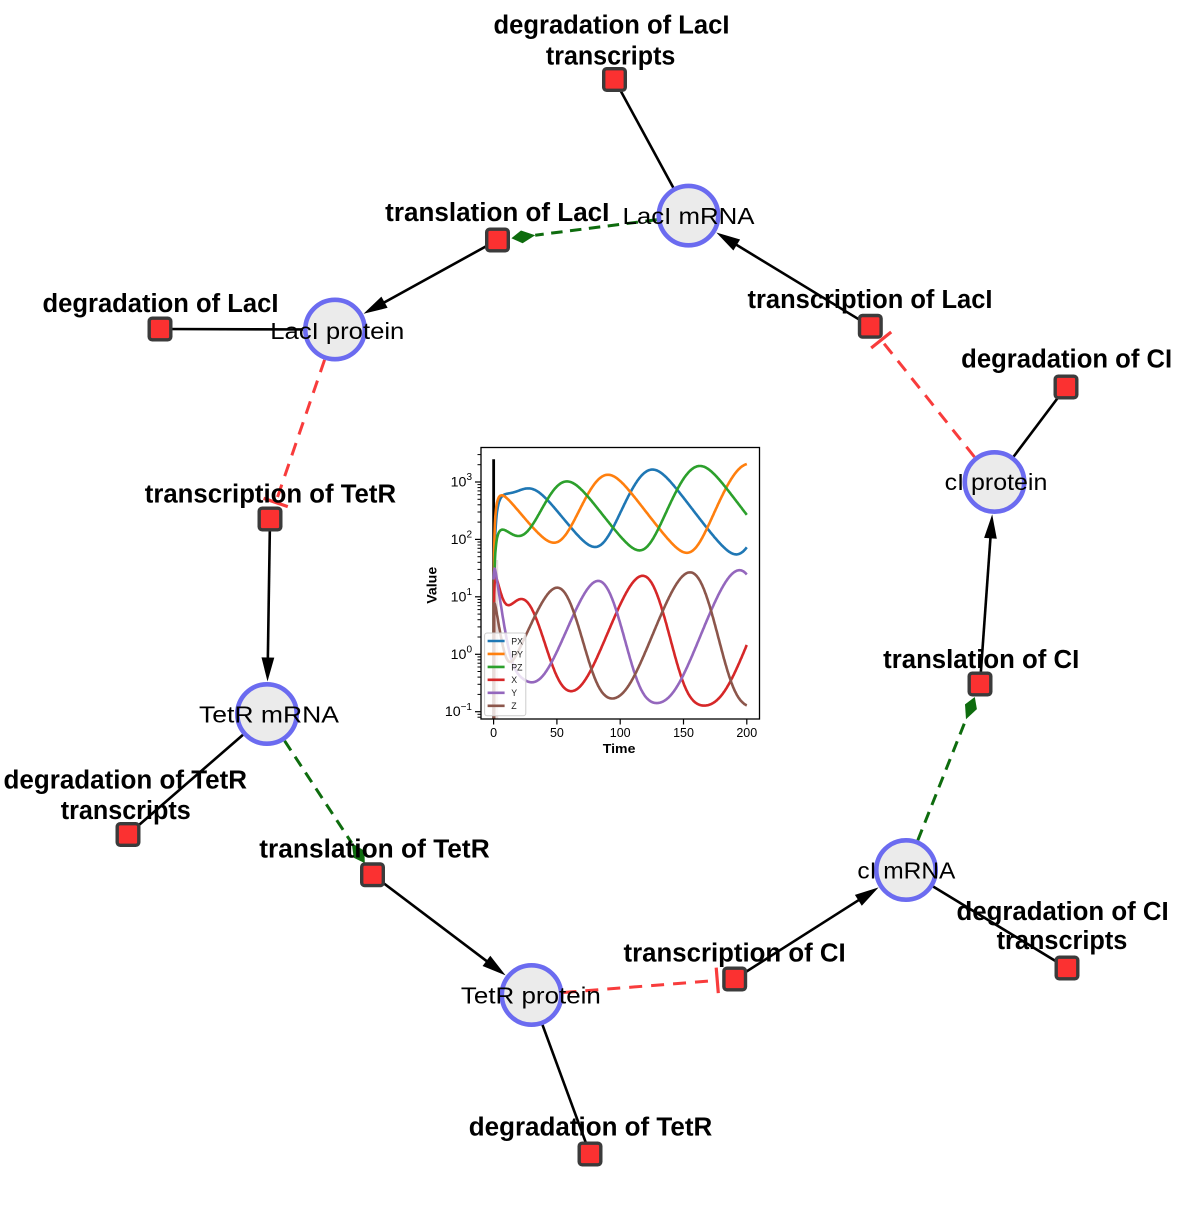  Describe the element at coordinates (689, 216) in the screenshot. I see `svg-text: LacI mRNA` at that location.